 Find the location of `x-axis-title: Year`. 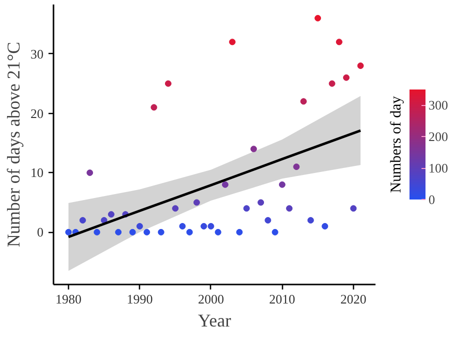

x-axis-title: Year is located at coordinates (215, 320).